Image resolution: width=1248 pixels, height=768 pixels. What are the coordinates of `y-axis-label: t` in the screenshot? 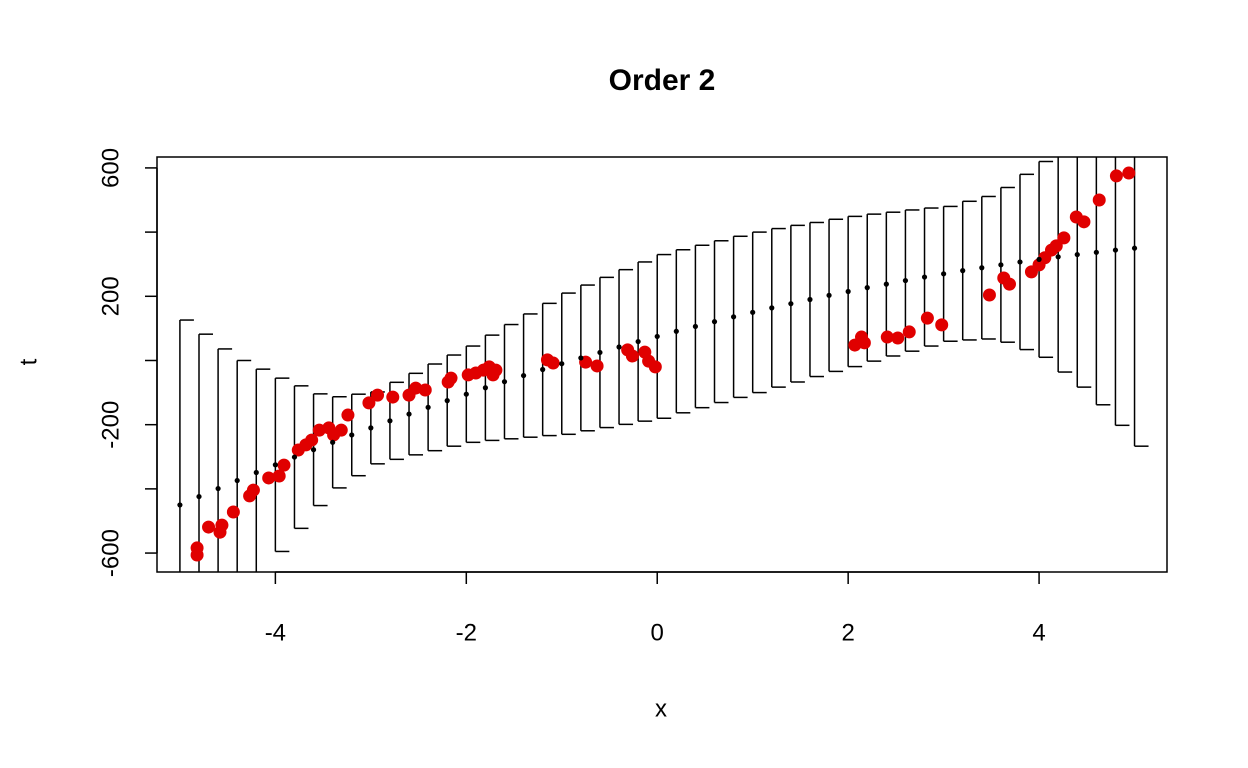 It's located at (28, 361).